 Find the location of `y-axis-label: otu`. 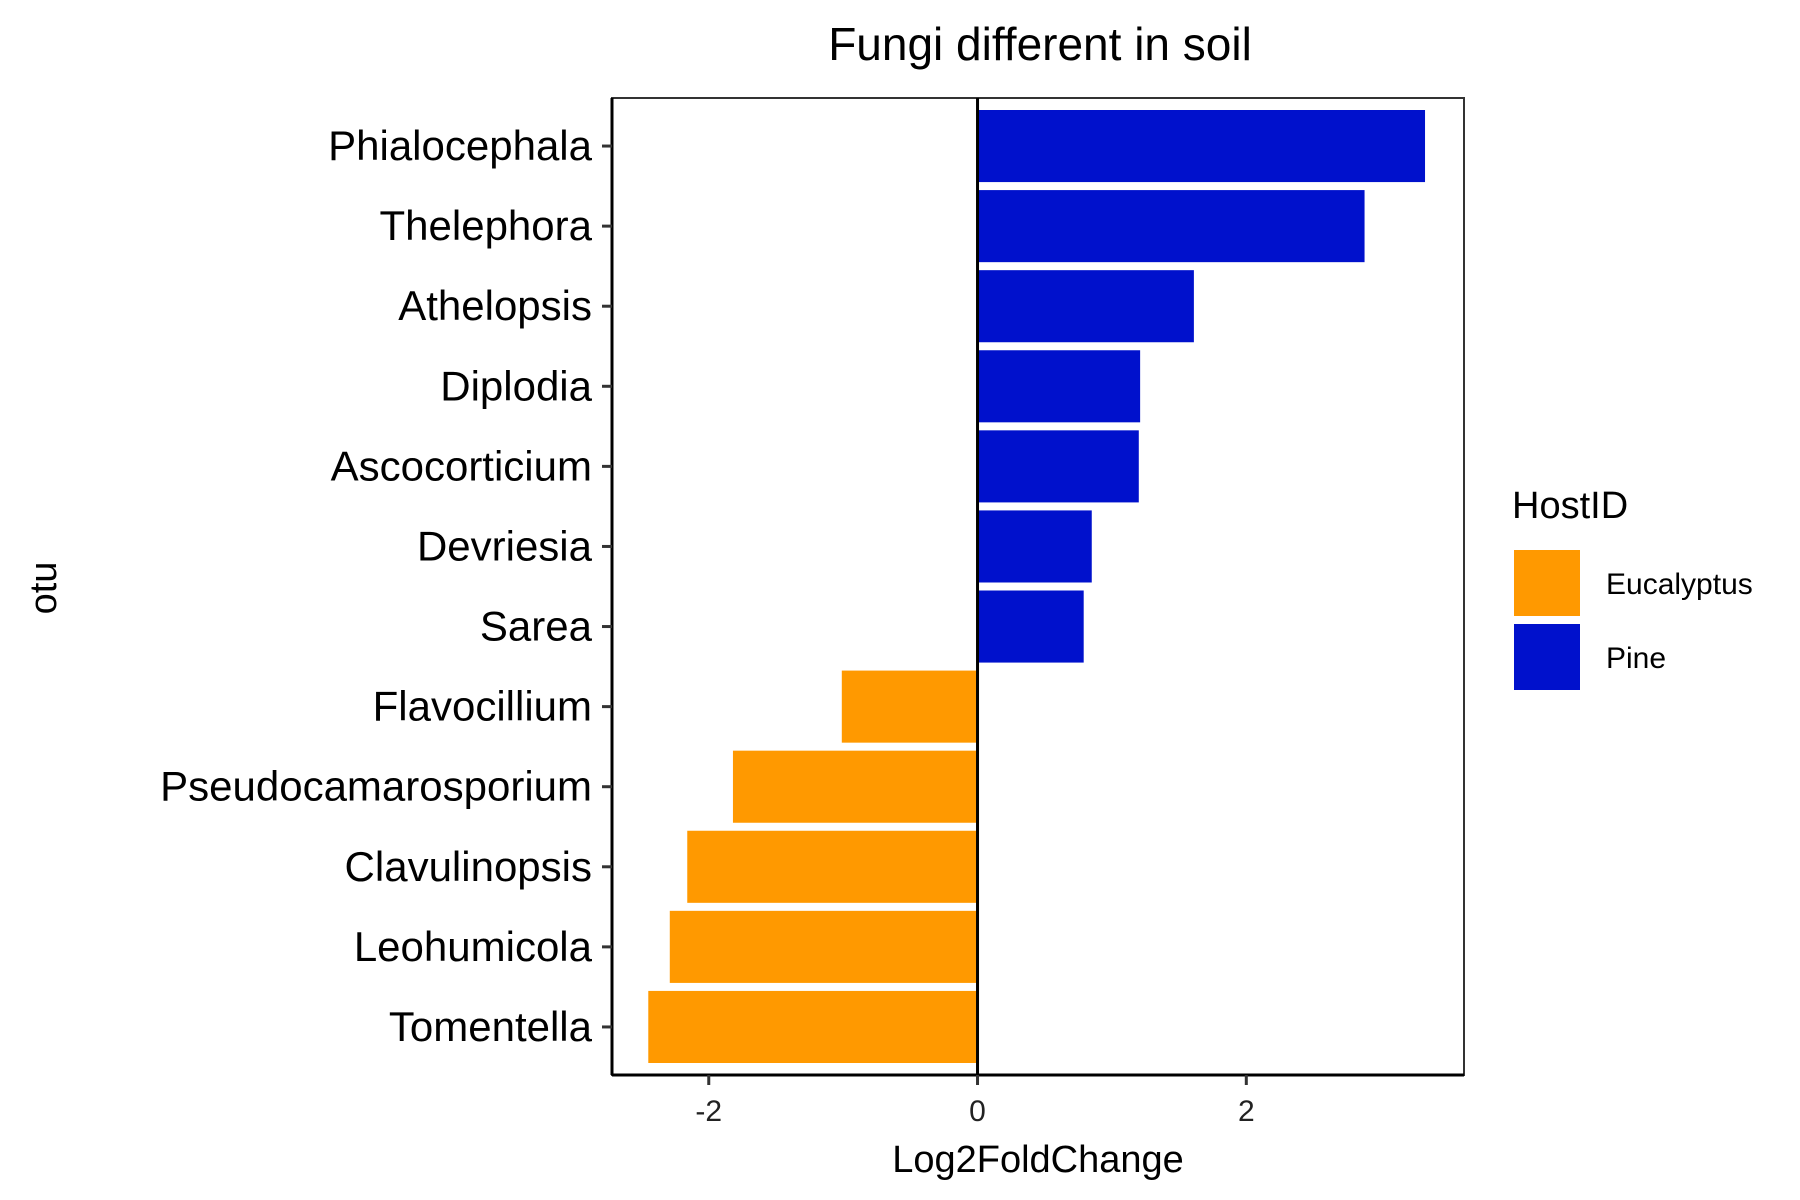

y-axis-label: otu is located at coordinates (44, 588).